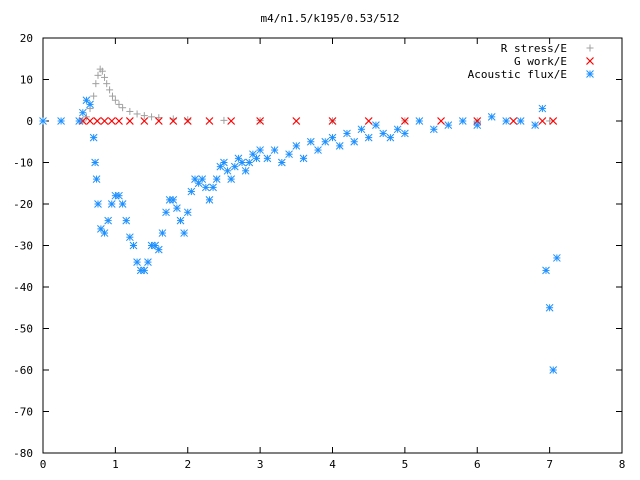  What do you see at coordinates (549, 464) in the screenshot?
I see `x-tick-label: 7` at bounding box center [549, 464].